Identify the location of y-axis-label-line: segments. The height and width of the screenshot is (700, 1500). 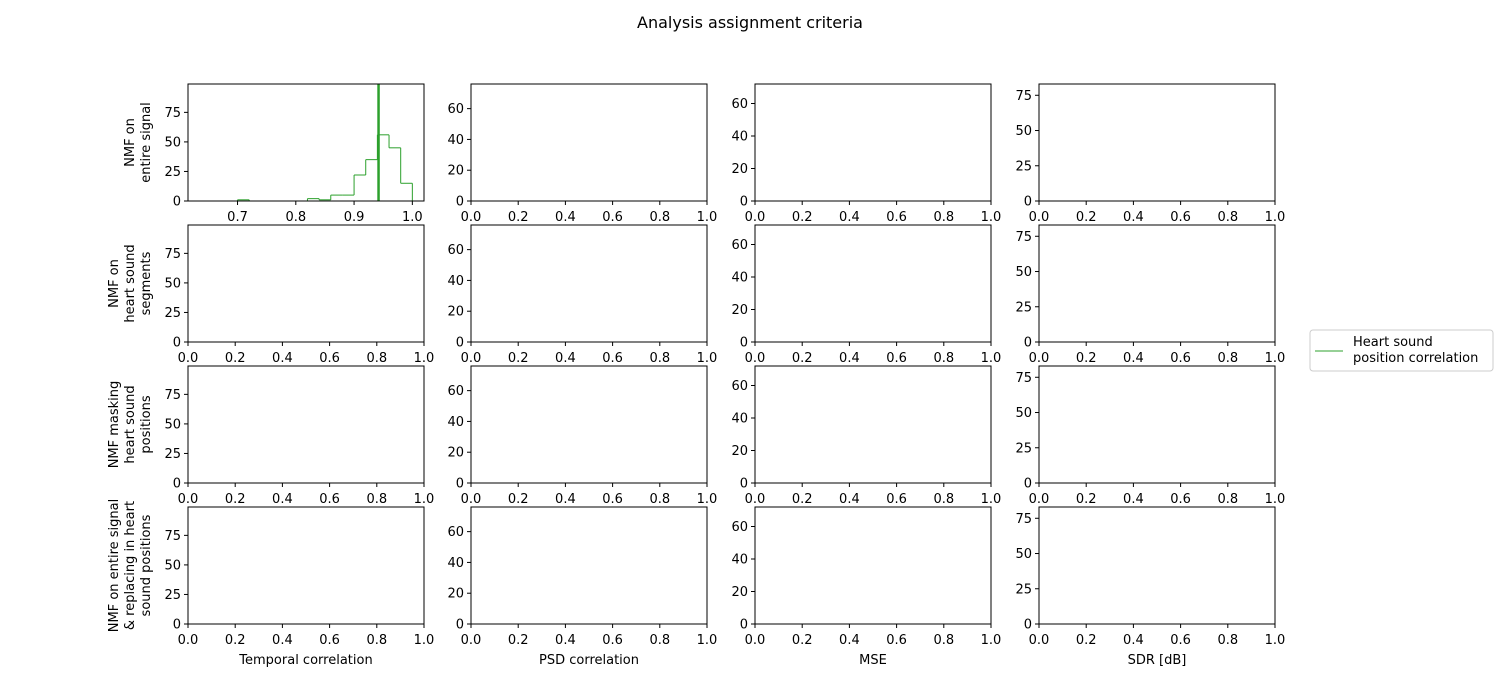
(146, 283).